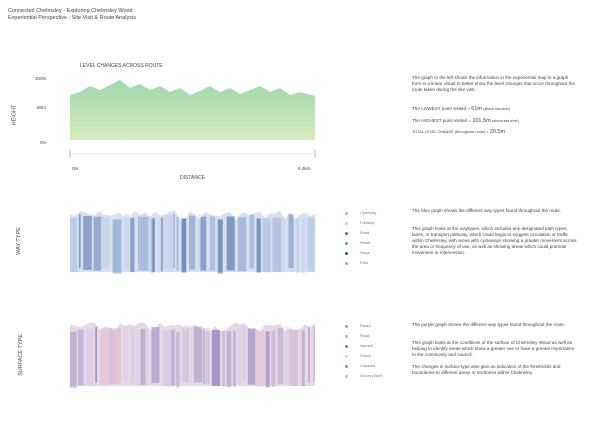 The image size is (600, 424). Describe the element at coordinates (14, 115) in the screenshot. I see `axis-label: HEIGHT` at that location.